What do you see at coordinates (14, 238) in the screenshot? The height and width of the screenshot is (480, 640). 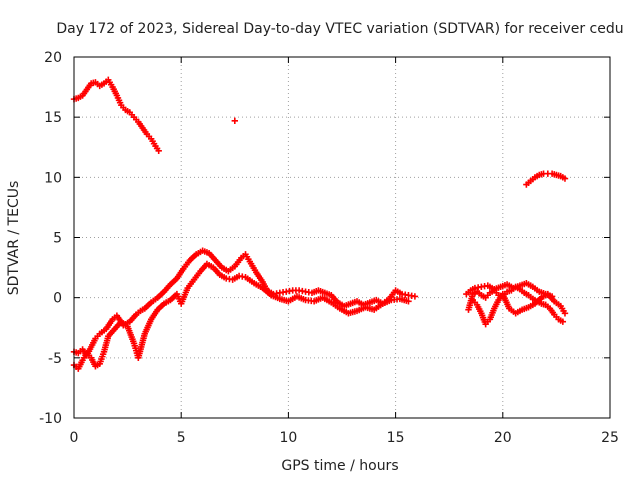 I see `y-axis-label: SDTVAR / TECUs` at bounding box center [14, 238].